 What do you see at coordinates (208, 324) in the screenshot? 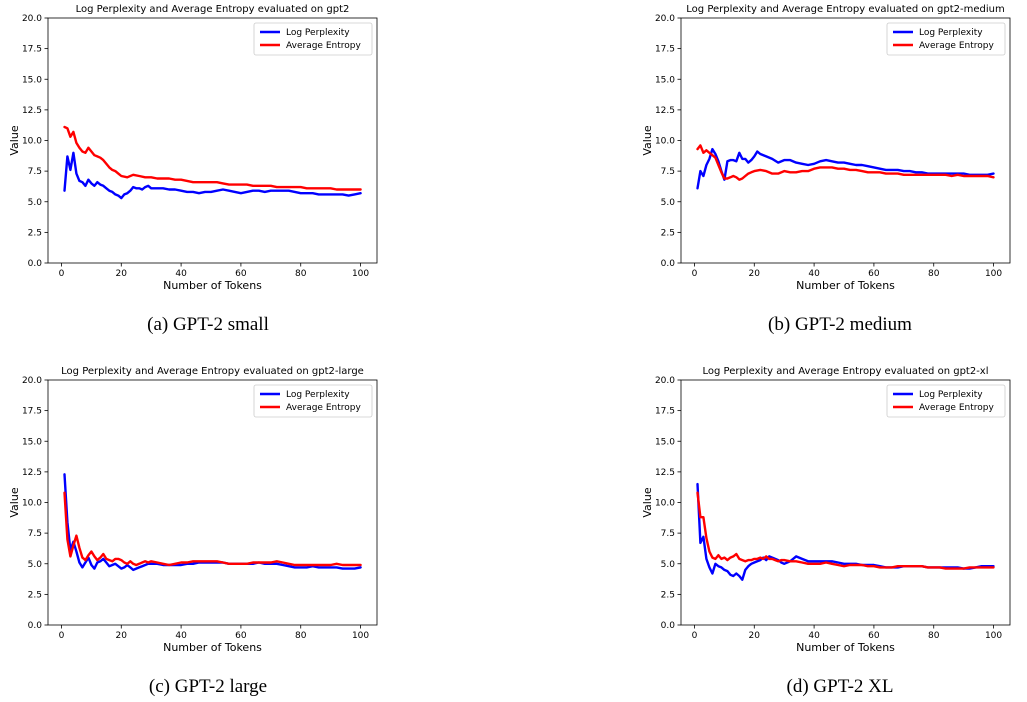
I see `figure-caption: (a) GPT-2 small` at bounding box center [208, 324].